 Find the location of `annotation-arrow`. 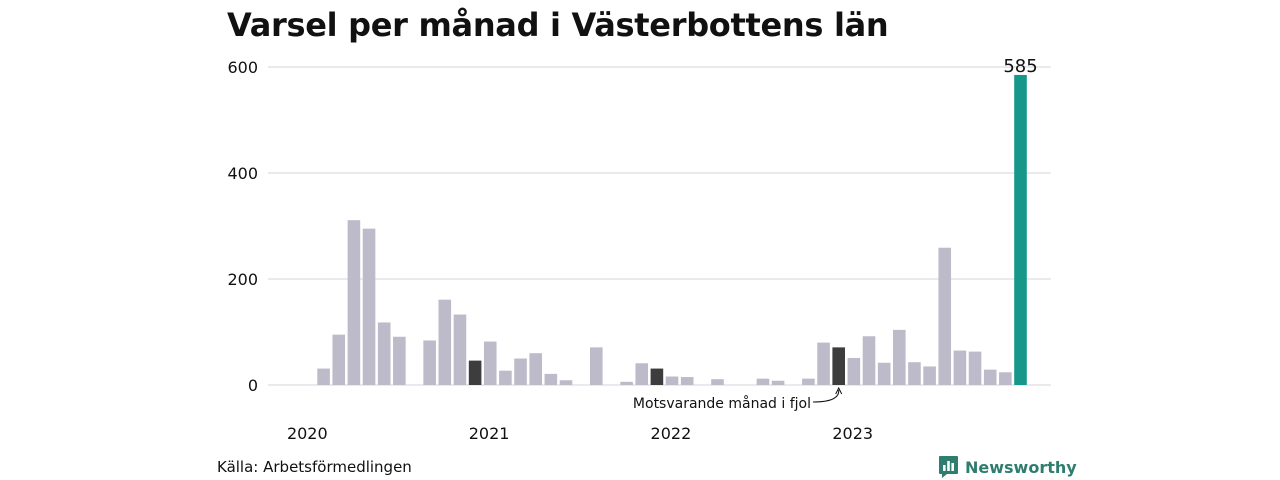

annotation-arrow is located at coordinates (826, 396).